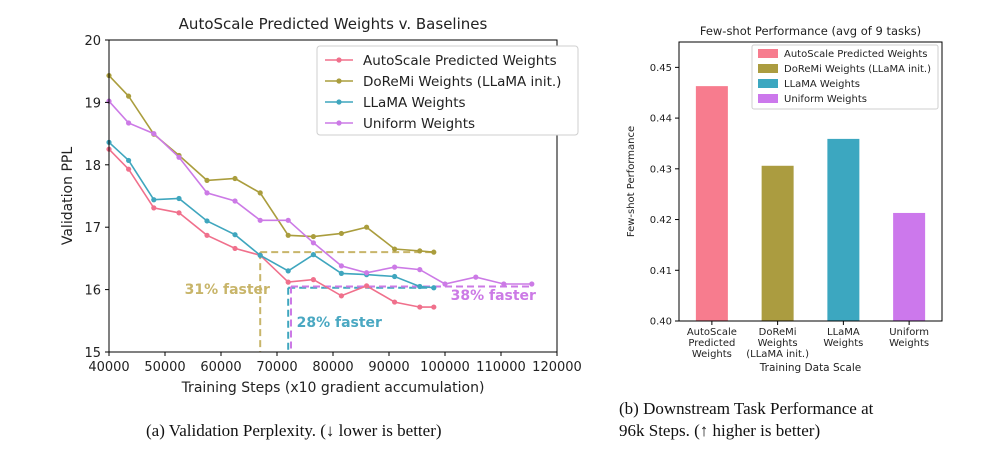 This screenshot has width=992, height=455. What do you see at coordinates (493, 296) in the screenshot?
I see `annotation-label: 38% faster` at bounding box center [493, 296].